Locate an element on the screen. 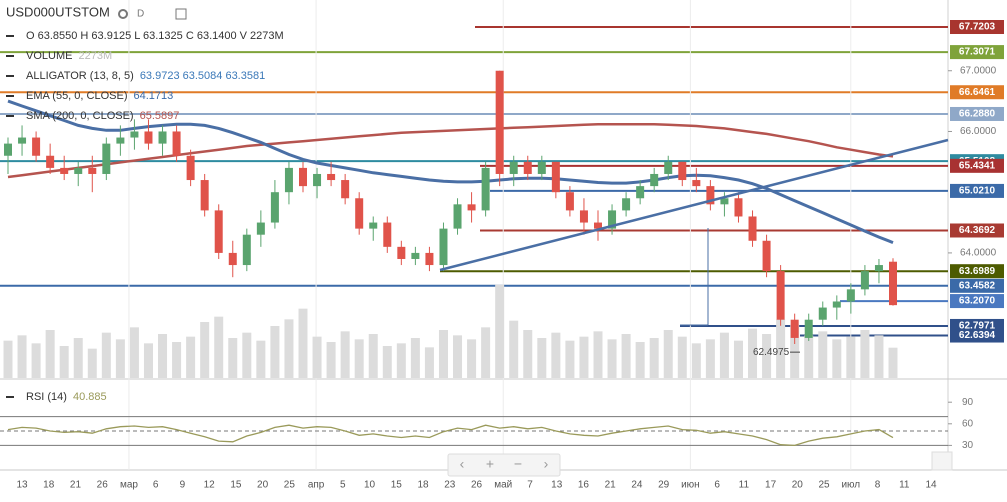 The height and width of the screenshot is (502, 1007). scroll-right: › is located at coordinates (546, 464).